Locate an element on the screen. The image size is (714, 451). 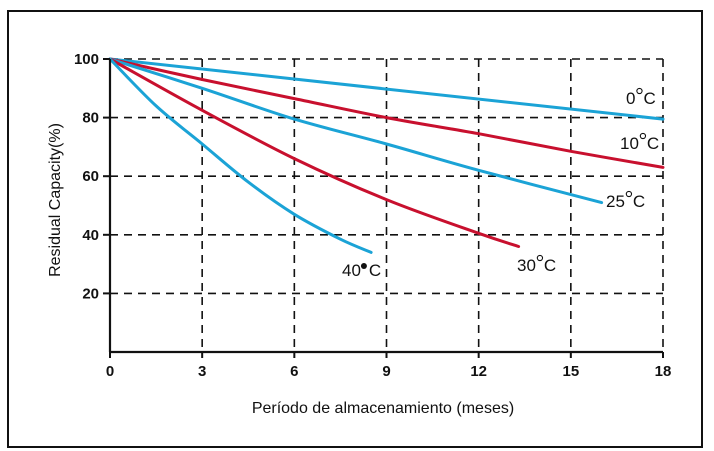
y-tick-label-40: 40 is located at coordinates (90, 235).